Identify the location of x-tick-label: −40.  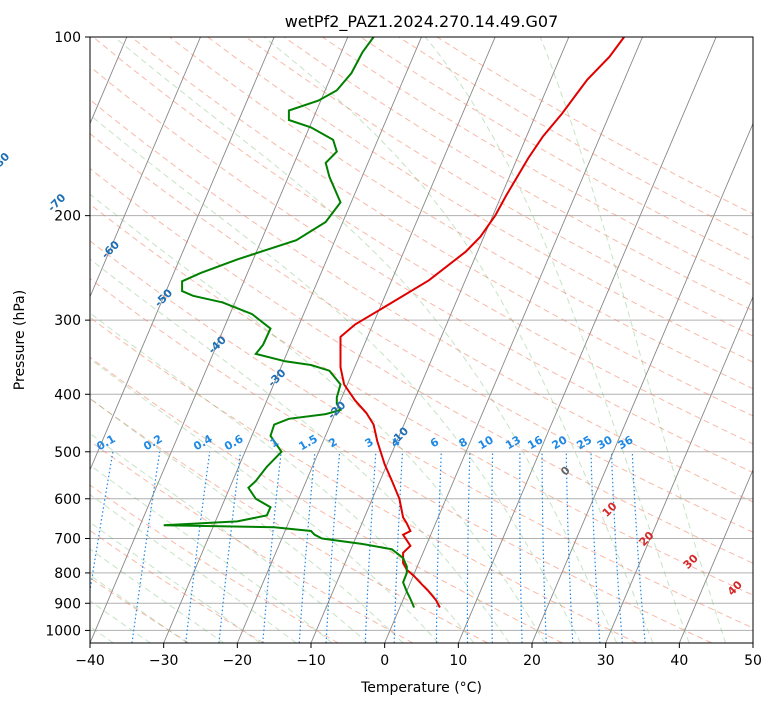
(90, 661).